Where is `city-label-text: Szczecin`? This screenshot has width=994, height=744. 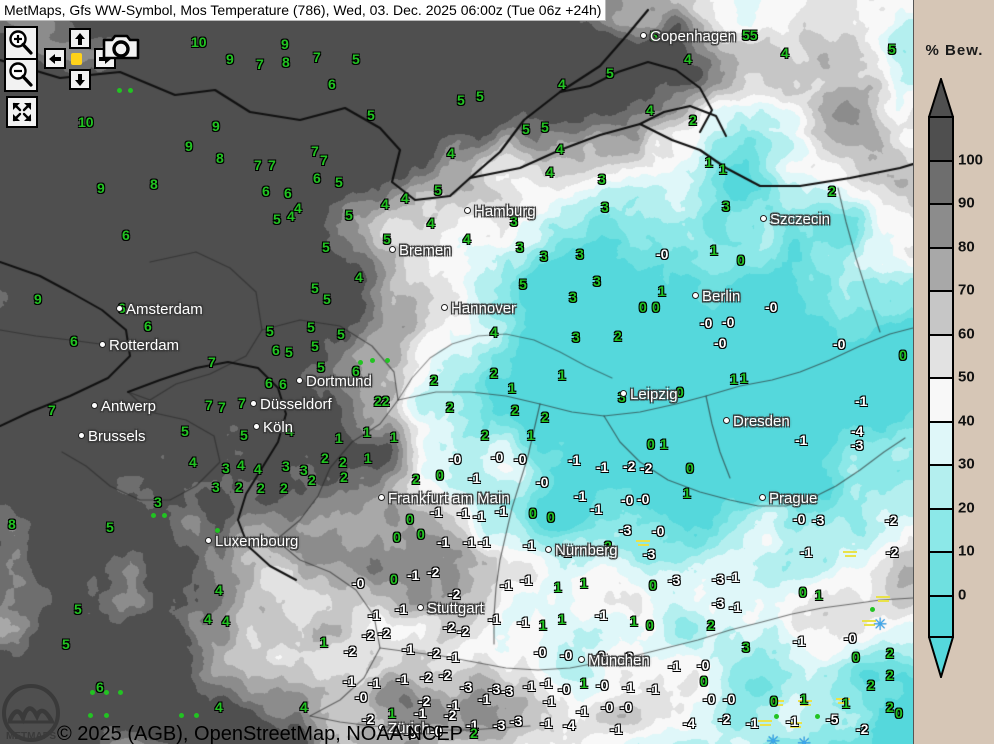
city-label-text: Szczecin is located at coordinates (800, 219).